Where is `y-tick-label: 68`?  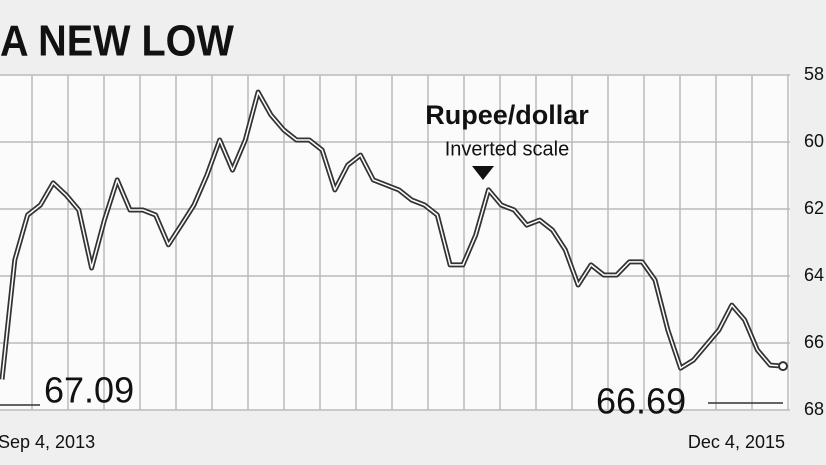
y-tick-label: 68 is located at coordinates (814, 409).